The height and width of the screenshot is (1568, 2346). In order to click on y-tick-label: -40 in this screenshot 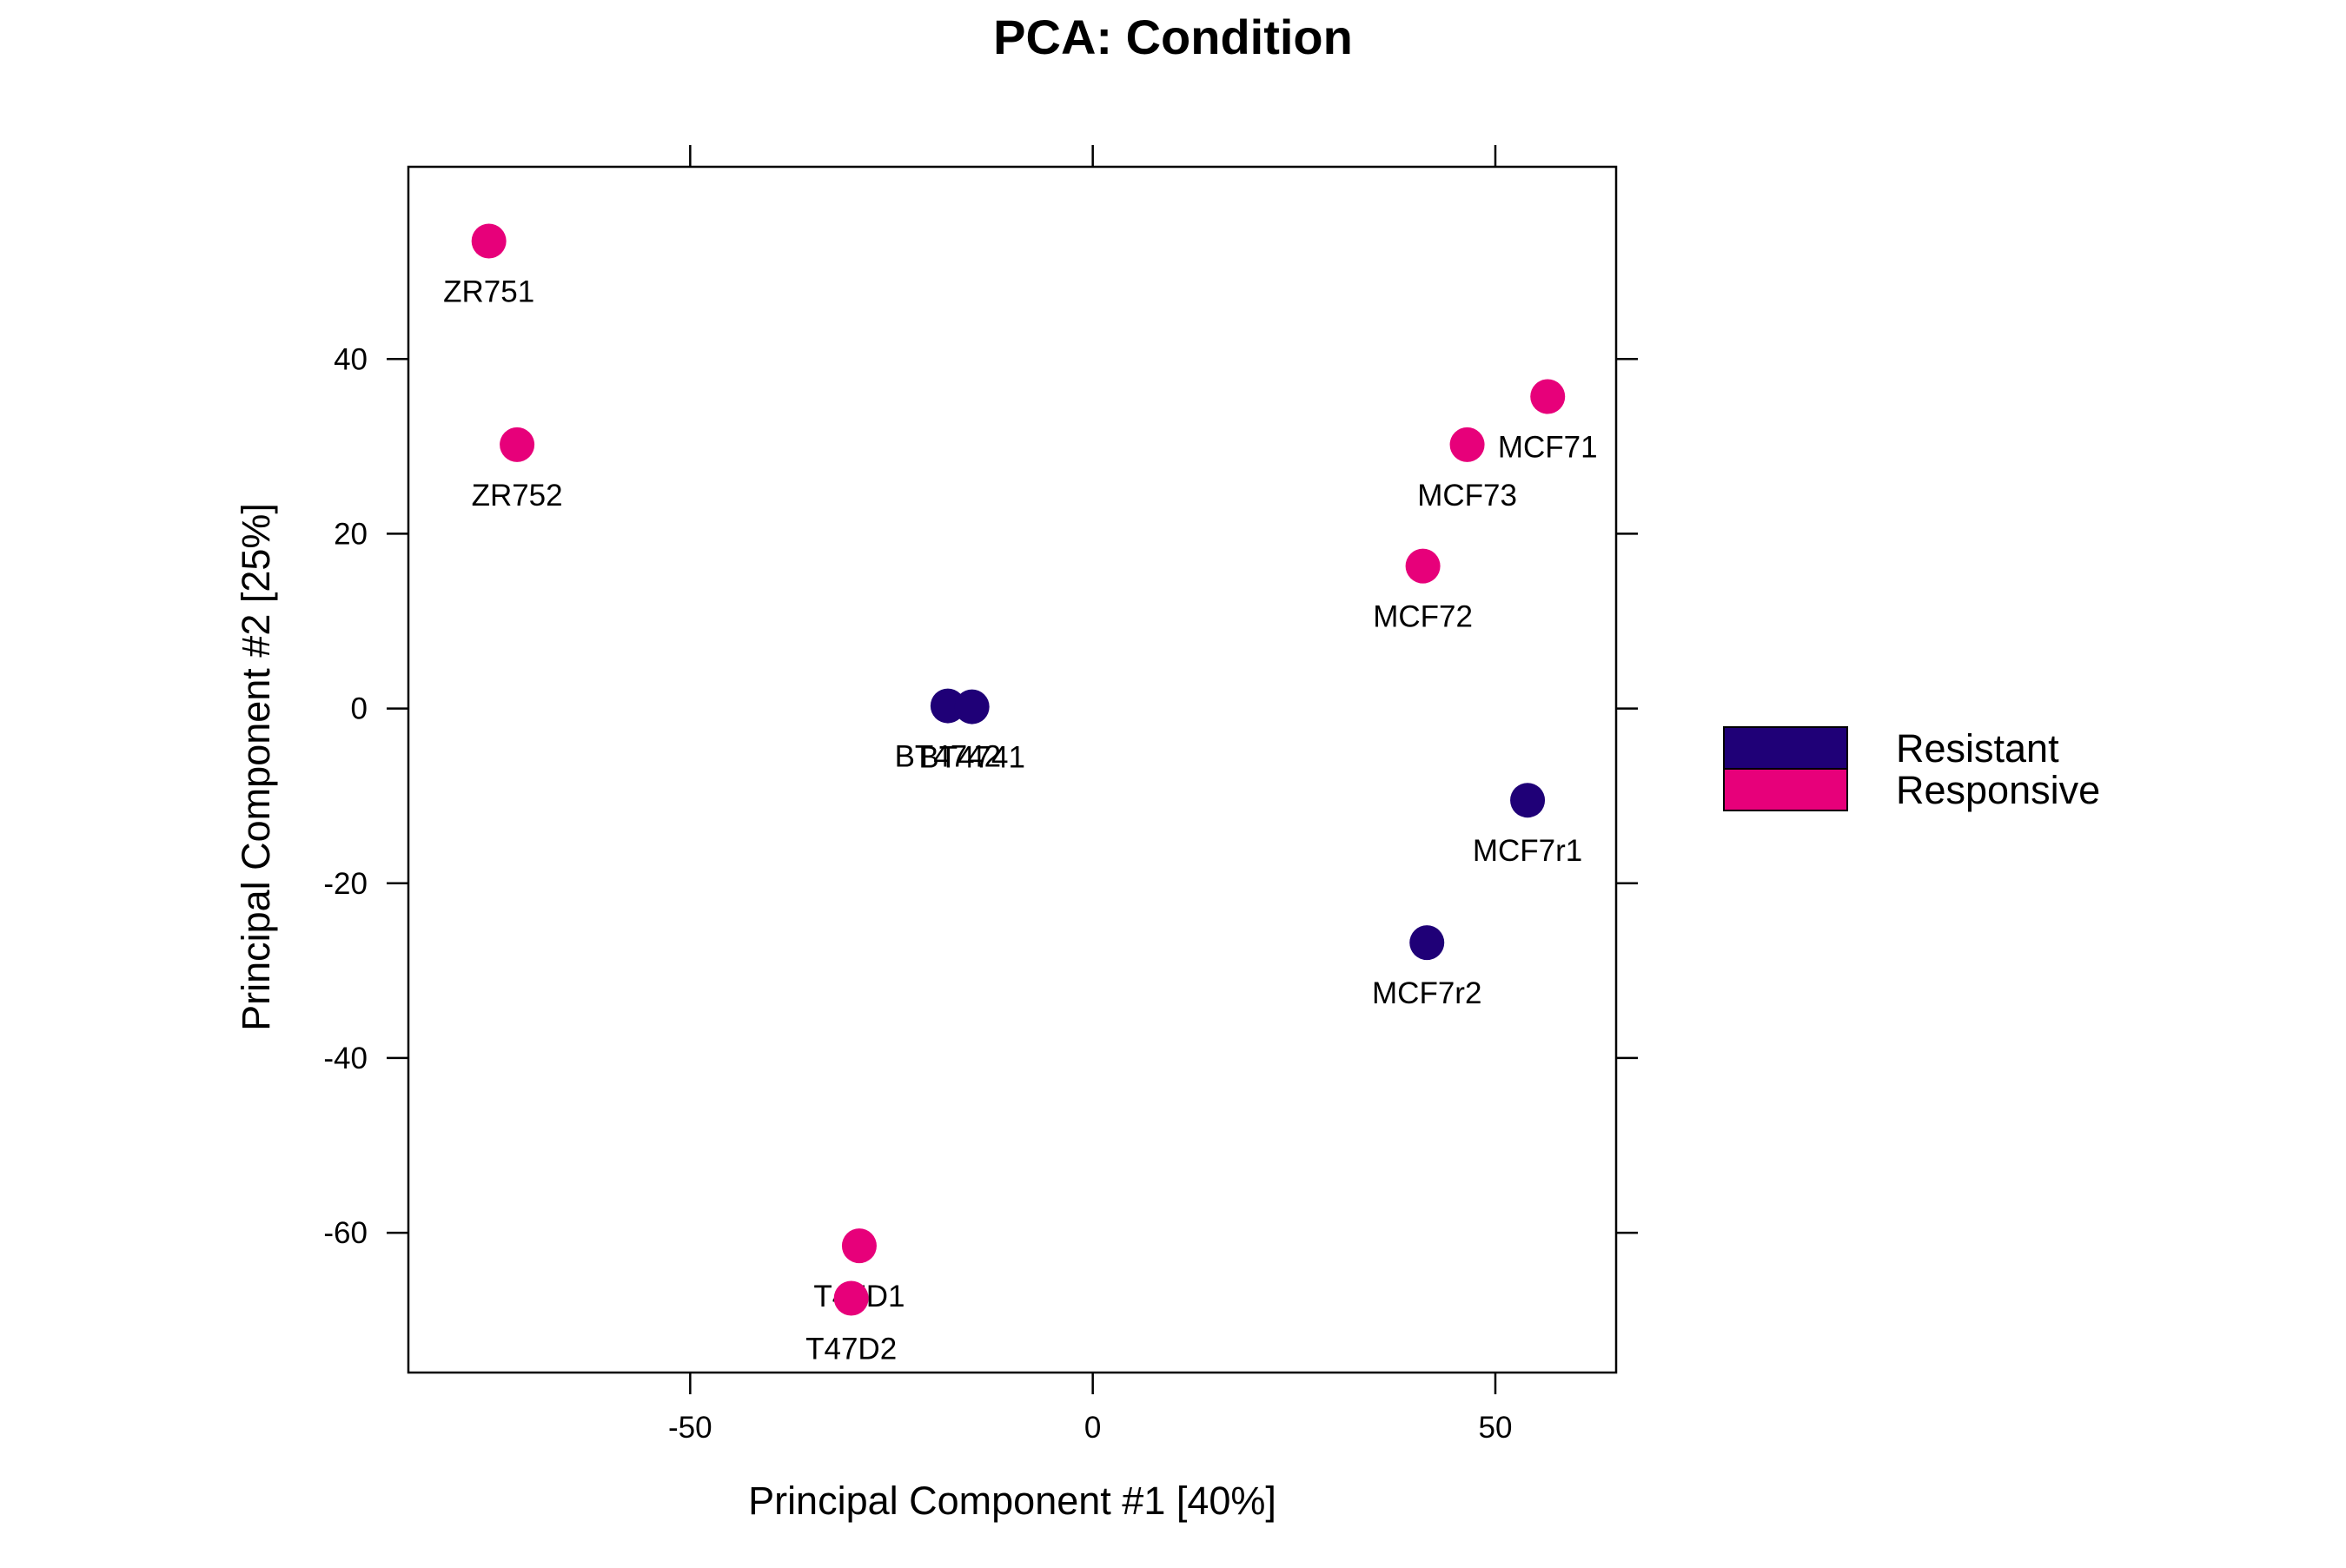, I will do `click(345, 1058)`.